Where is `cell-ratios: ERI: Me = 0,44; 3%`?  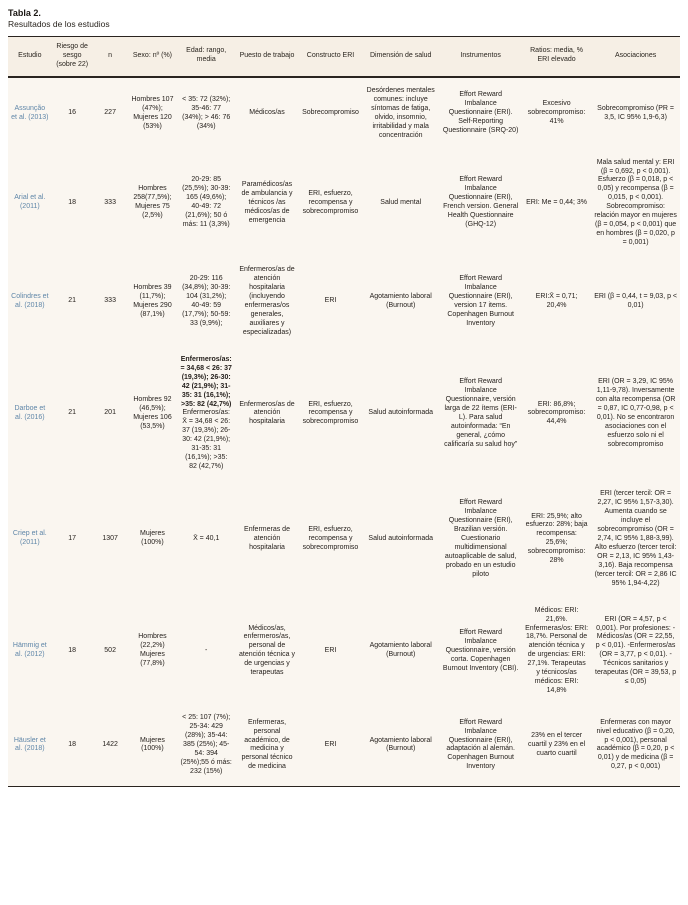 cell-ratios: ERI: Me = 0,44; 3% is located at coordinates (557, 202).